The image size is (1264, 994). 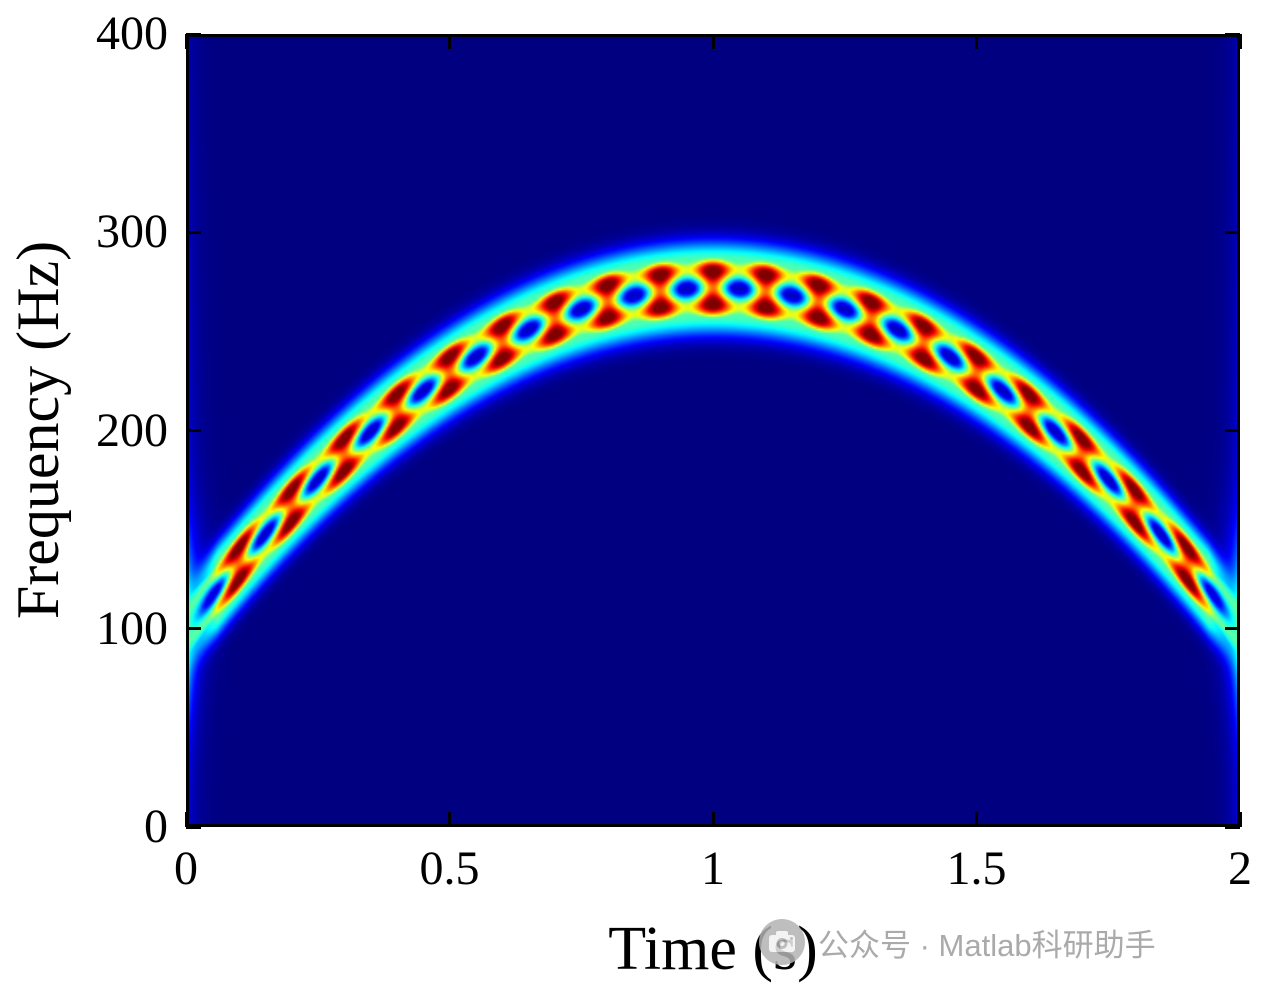 What do you see at coordinates (976, 868) in the screenshot?
I see `x-tick-label: 1.5` at bounding box center [976, 868].